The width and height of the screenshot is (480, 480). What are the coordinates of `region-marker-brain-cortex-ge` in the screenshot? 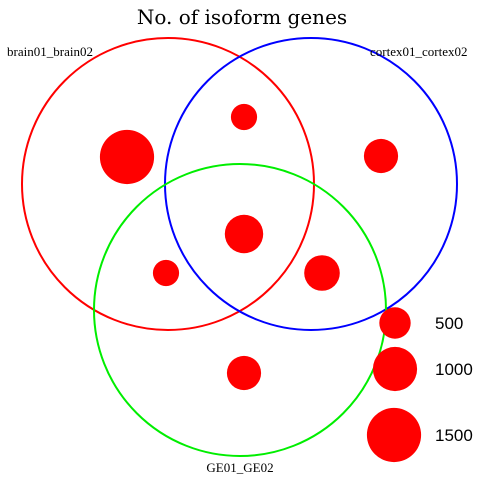 It's located at (244, 234).